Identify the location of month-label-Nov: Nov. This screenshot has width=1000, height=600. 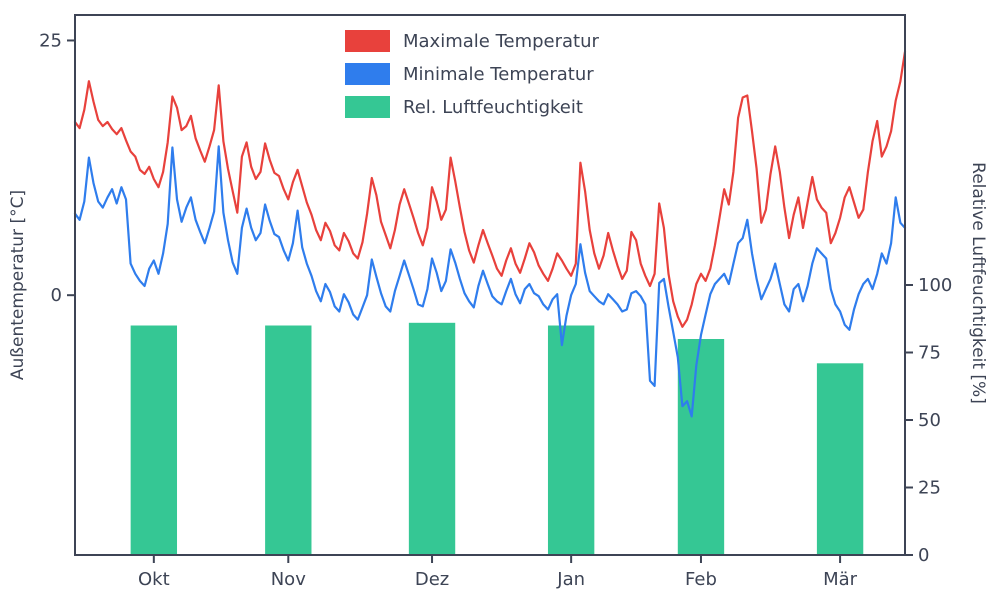
(288, 579).